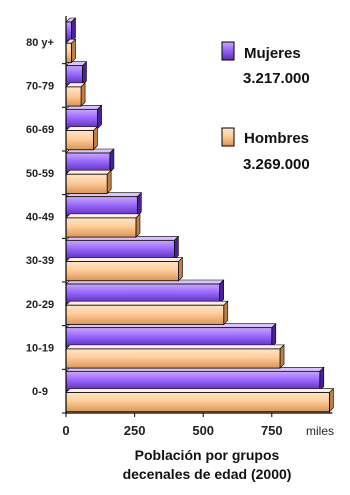  What do you see at coordinates (40, 261) in the screenshot?
I see `category-label: 30-39` at bounding box center [40, 261].